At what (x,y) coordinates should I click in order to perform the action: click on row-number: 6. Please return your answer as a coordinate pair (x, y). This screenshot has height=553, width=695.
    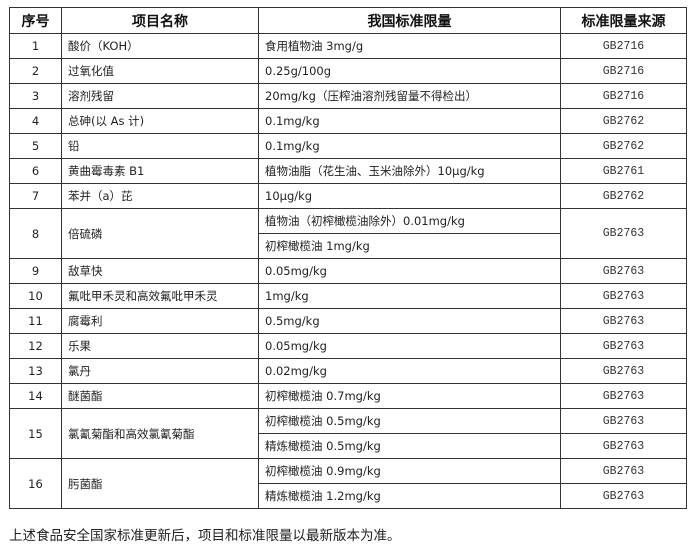
    Looking at the image, I should click on (35, 171).